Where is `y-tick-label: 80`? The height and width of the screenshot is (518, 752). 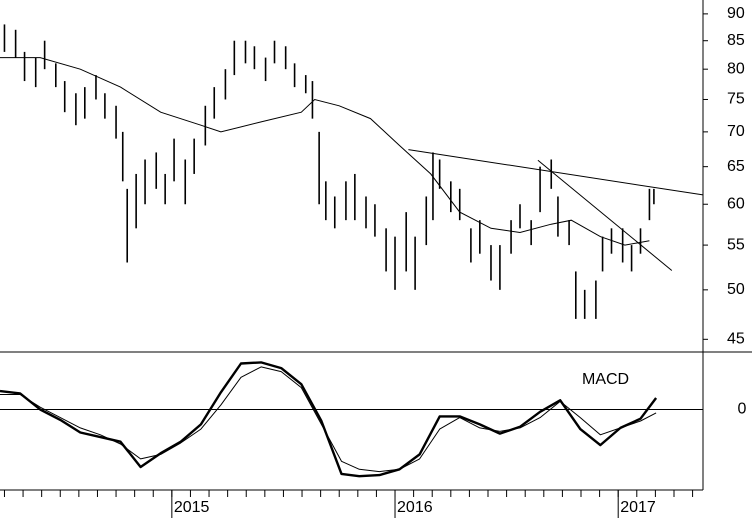
y-tick-label: 80 is located at coordinates (736, 68).